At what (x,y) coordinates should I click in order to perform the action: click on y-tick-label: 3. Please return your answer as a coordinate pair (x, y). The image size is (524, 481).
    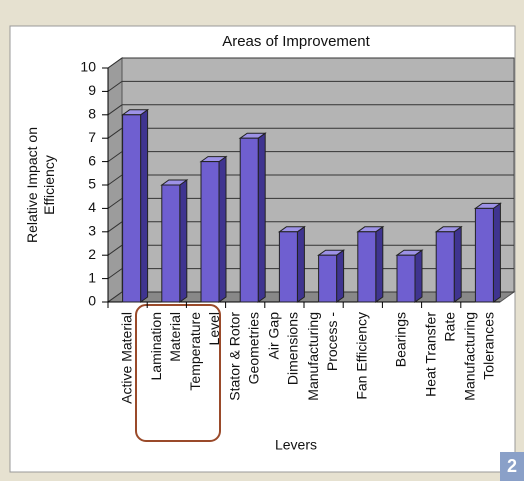
    Looking at the image, I should click on (92, 231).